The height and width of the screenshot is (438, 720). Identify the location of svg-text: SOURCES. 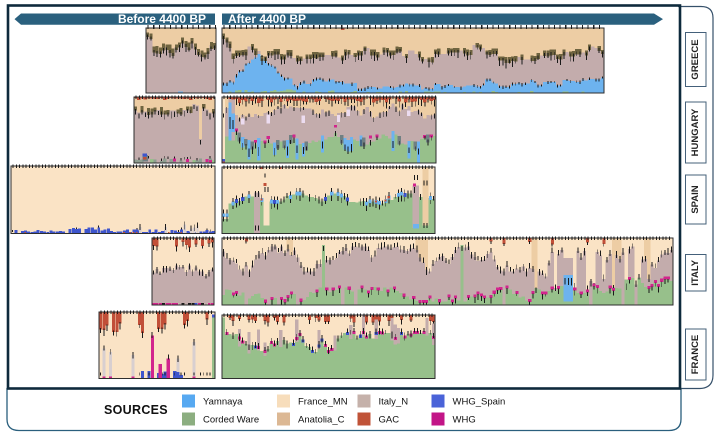
(136, 410).